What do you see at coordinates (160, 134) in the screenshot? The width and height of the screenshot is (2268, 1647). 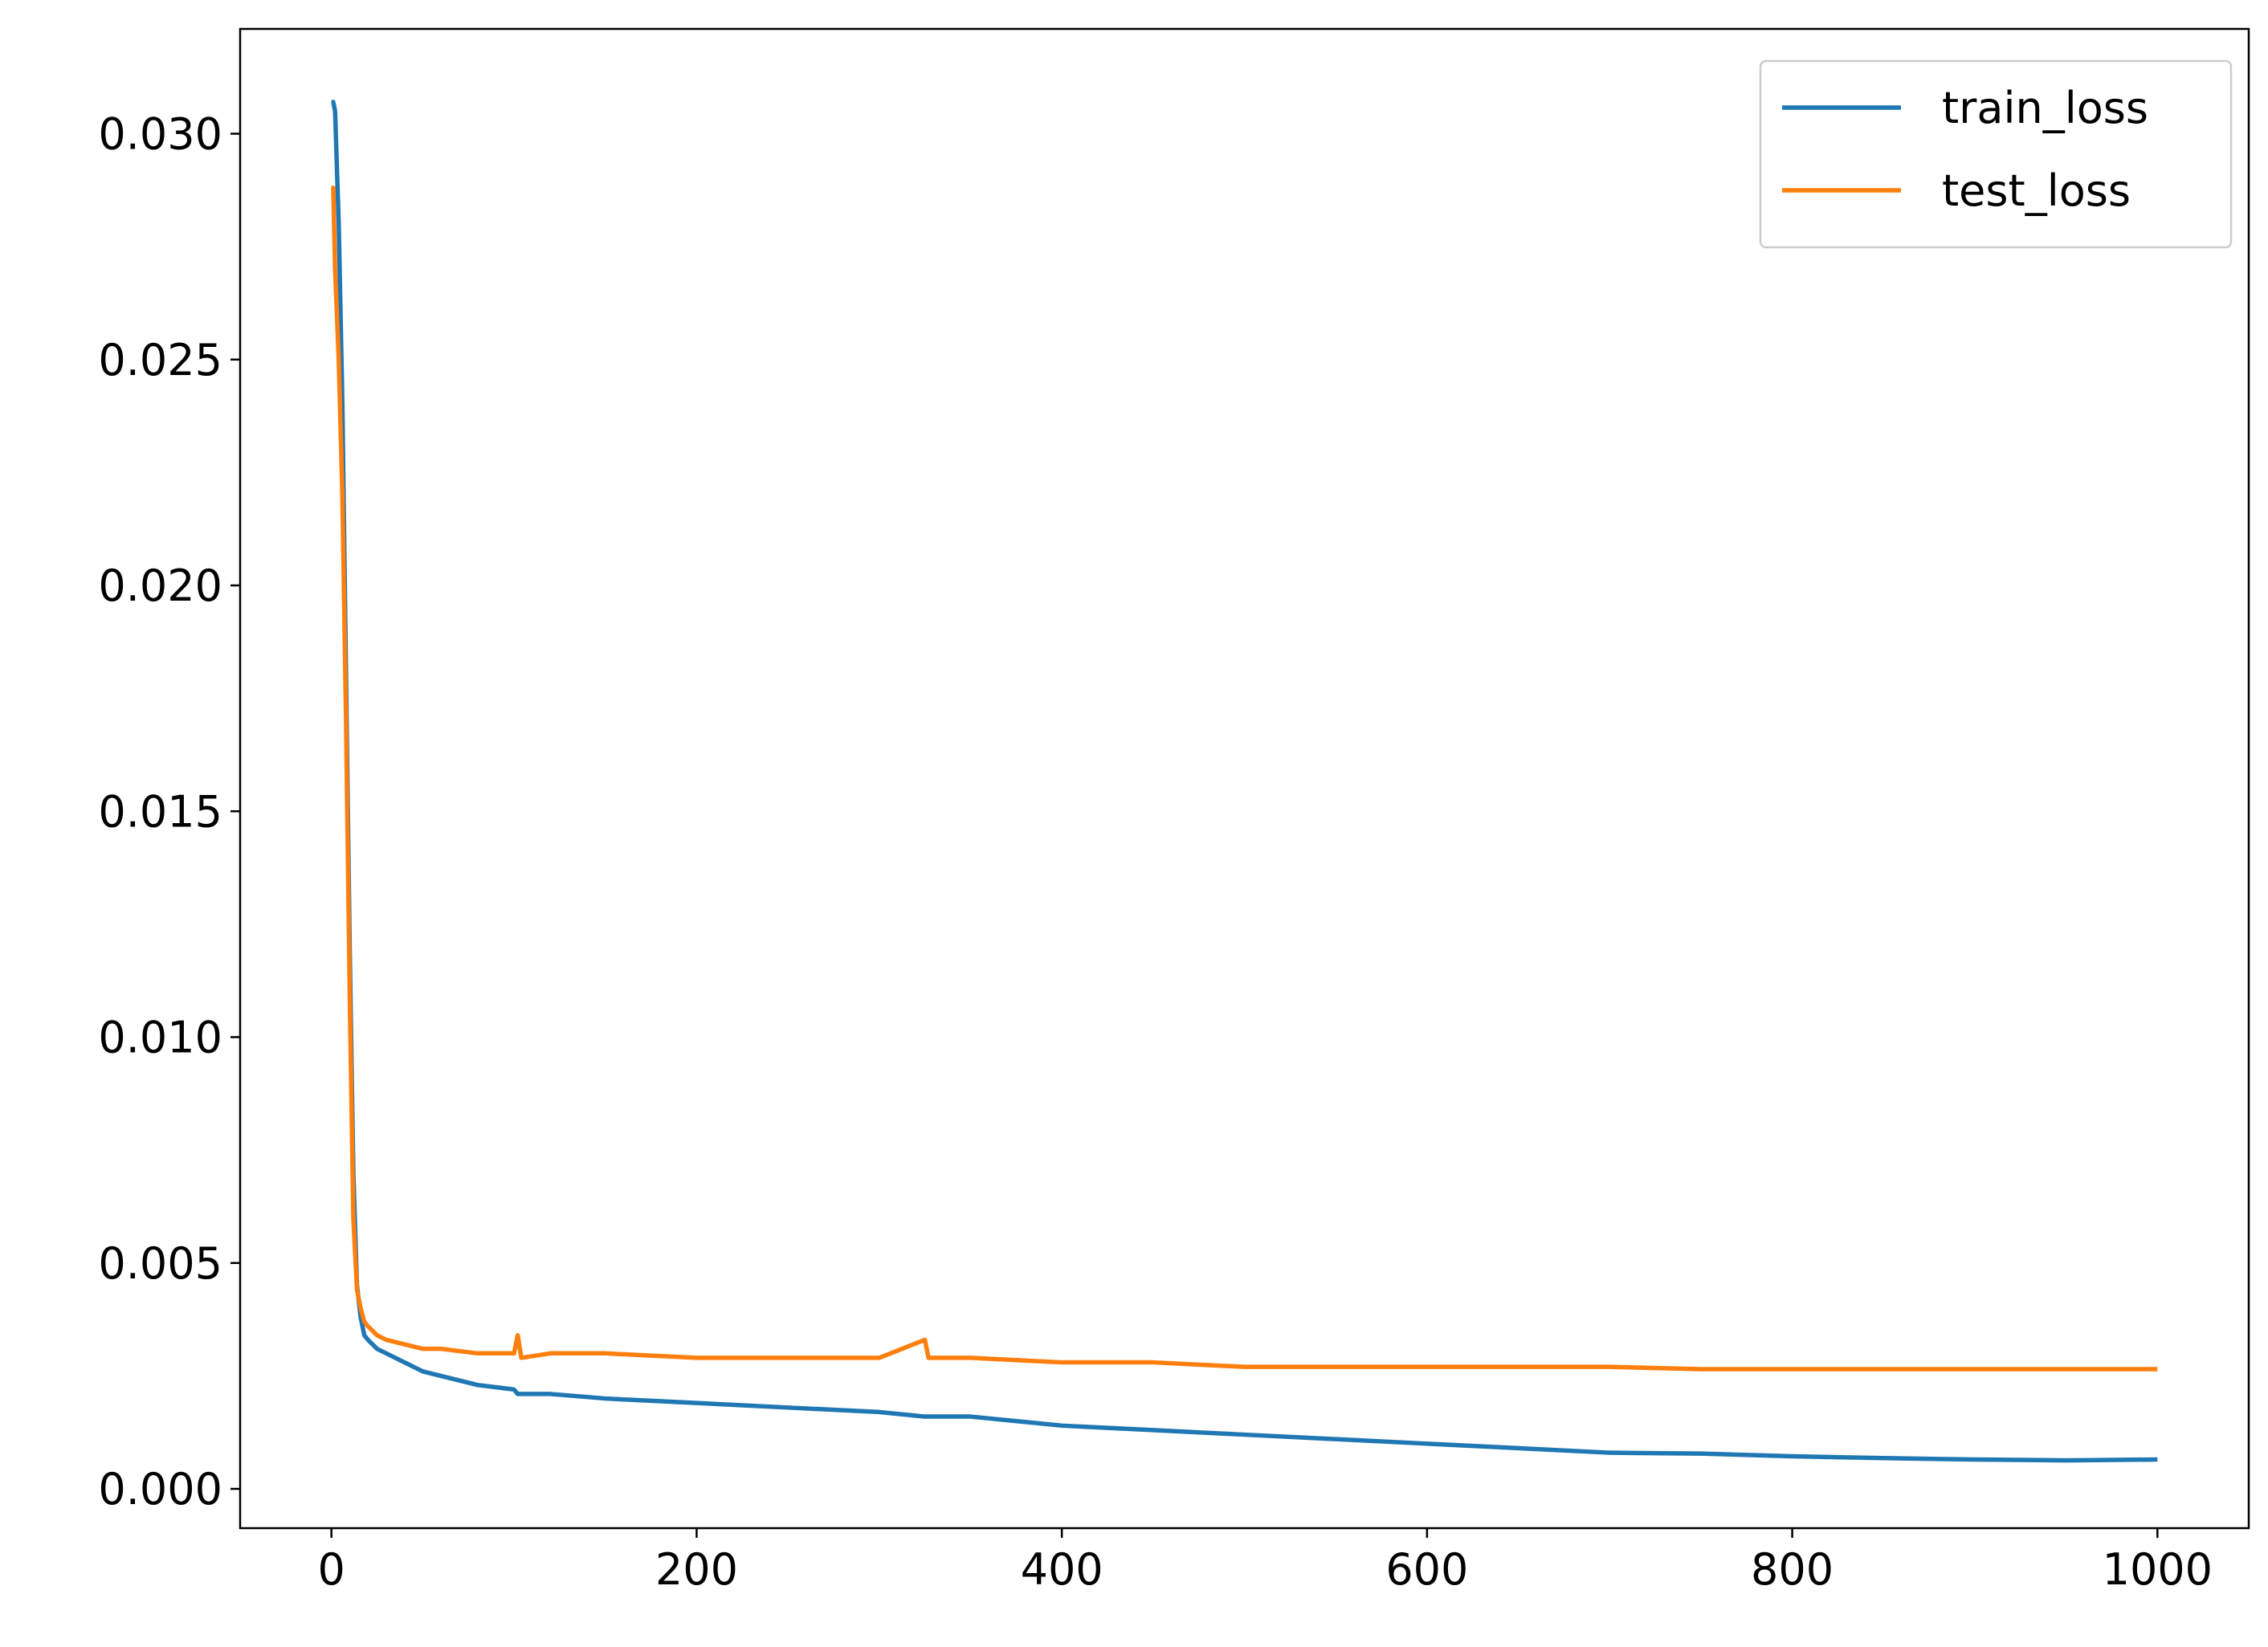 I see `y-tick-label: 0.030` at bounding box center [160, 134].